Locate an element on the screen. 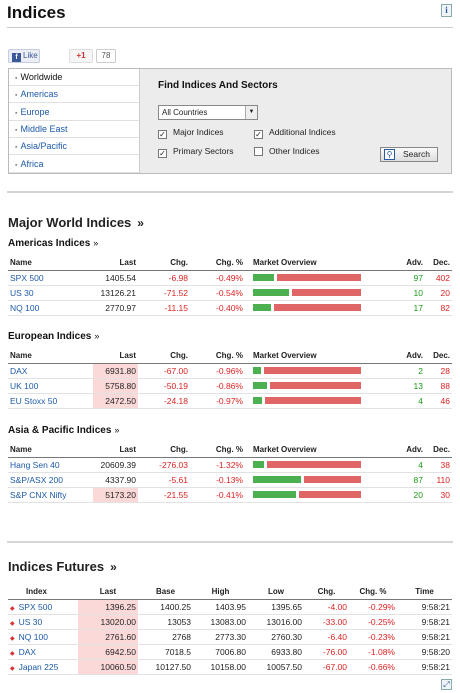  raquo-icon: » is located at coordinates (97, 336).